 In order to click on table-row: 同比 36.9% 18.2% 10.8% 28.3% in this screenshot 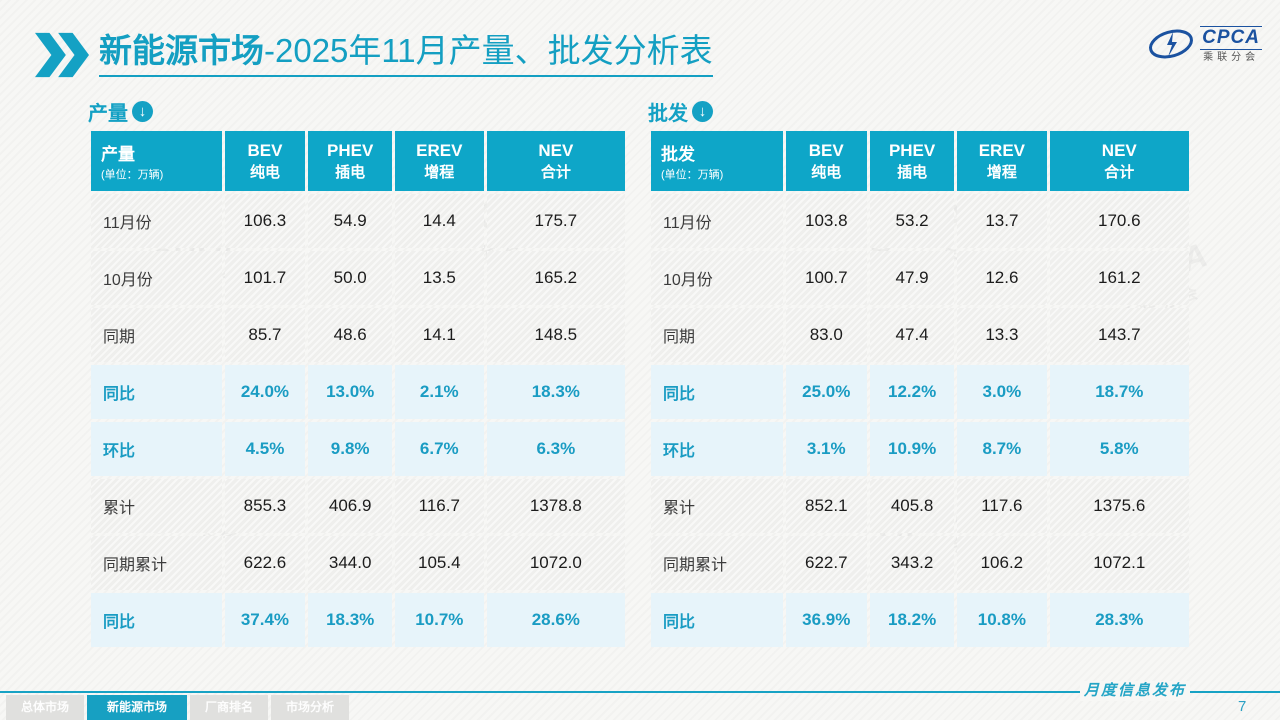, I will do `click(920, 620)`.